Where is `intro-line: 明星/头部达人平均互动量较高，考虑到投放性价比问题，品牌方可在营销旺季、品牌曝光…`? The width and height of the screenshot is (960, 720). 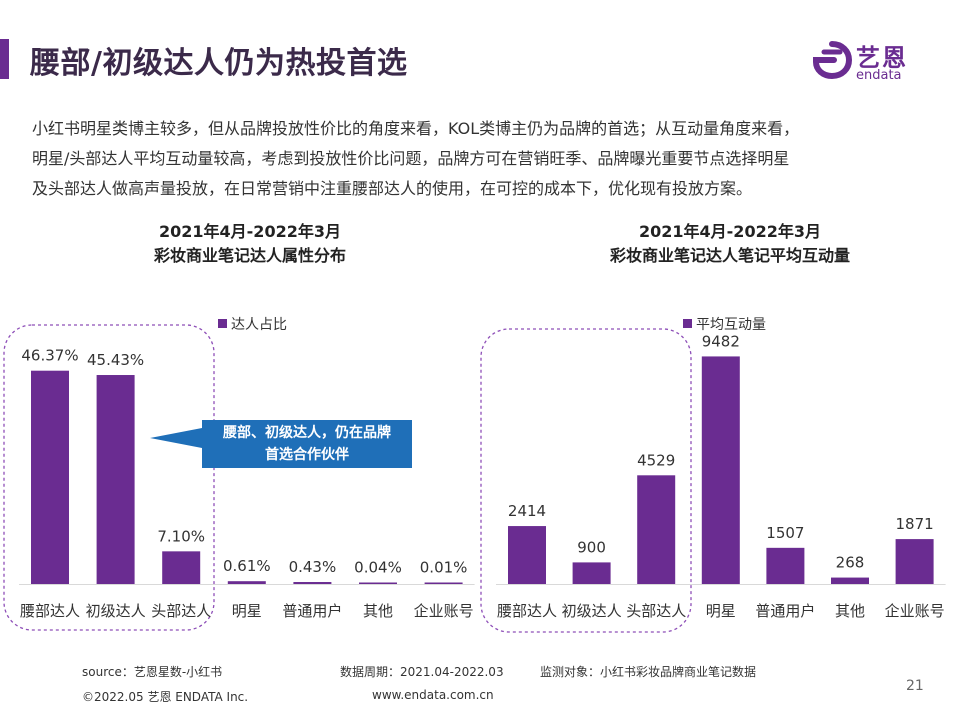 intro-line: 明星/头部达人平均互动量较高，考虑到投放性价比问题，品牌方可在营销旺季、品牌曝光… is located at coordinates (411, 158).